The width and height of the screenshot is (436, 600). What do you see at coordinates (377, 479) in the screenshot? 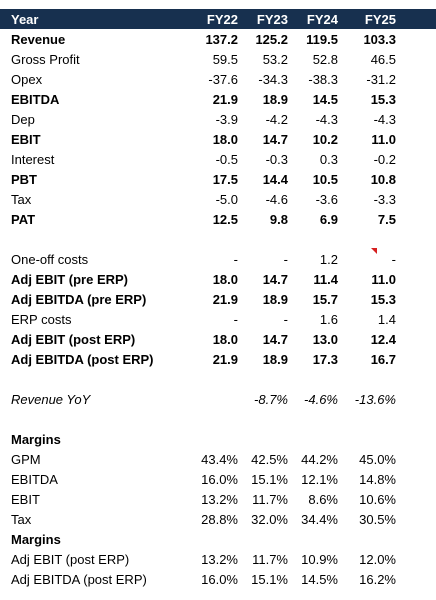
I see `cell-value: 14.8%` at bounding box center [377, 479].